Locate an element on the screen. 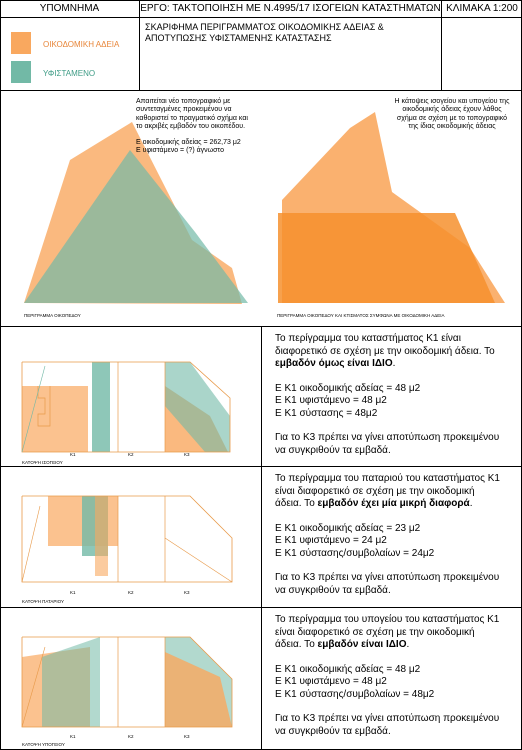 The image size is (522, 750). legend-swatch-existing is located at coordinates (21, 72).